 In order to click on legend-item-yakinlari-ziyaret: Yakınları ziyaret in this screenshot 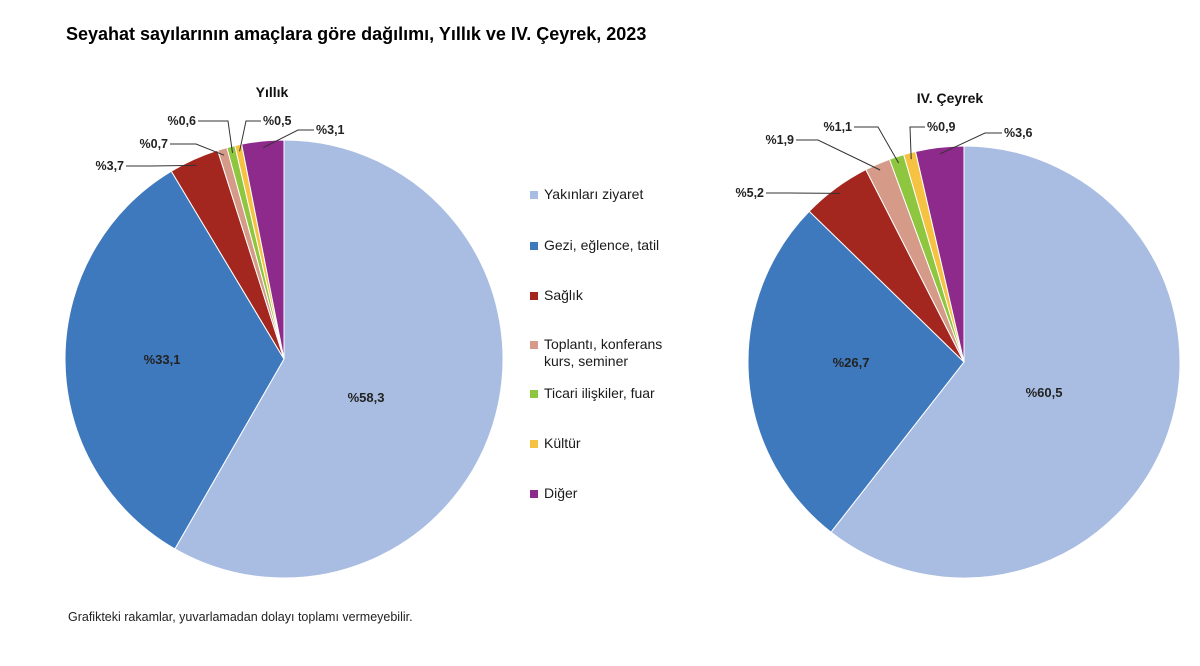, I will do `click(586, 194)`.